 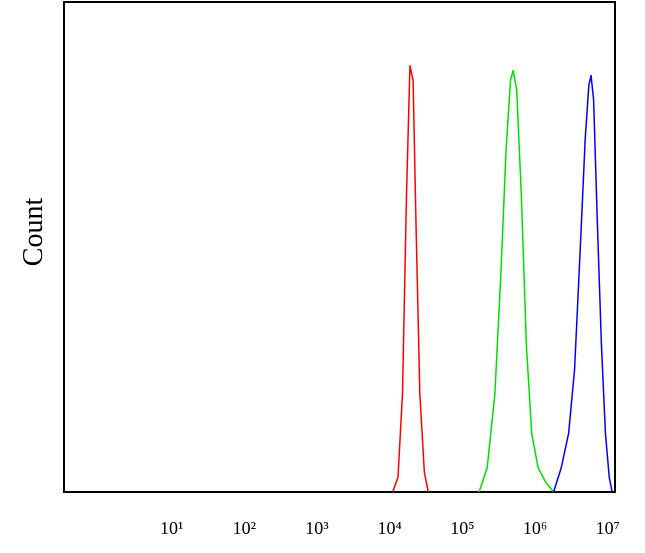 What do you see at coordinates (171, 528) in the screenshot?
I see `x-tick-label: 10¹` at bounding box center [171, 528].